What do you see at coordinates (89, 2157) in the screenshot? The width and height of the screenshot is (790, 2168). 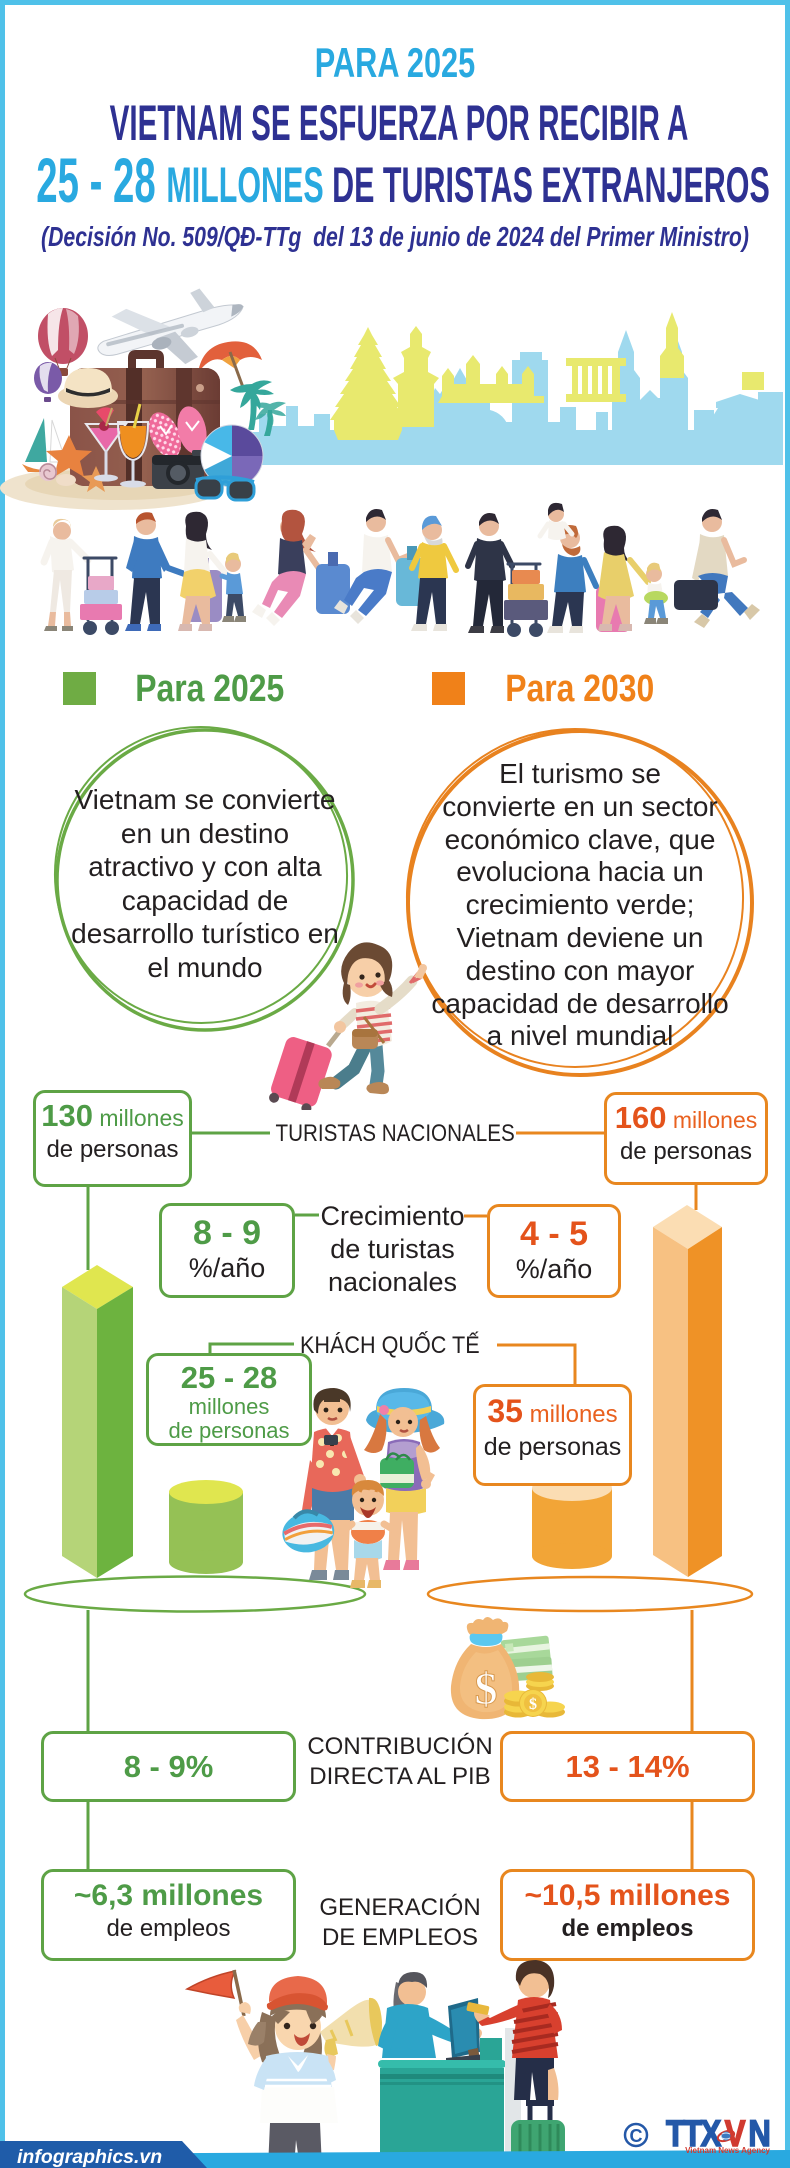 I see `svg-text: infographics.vn` at bounding box center [89, 2157].